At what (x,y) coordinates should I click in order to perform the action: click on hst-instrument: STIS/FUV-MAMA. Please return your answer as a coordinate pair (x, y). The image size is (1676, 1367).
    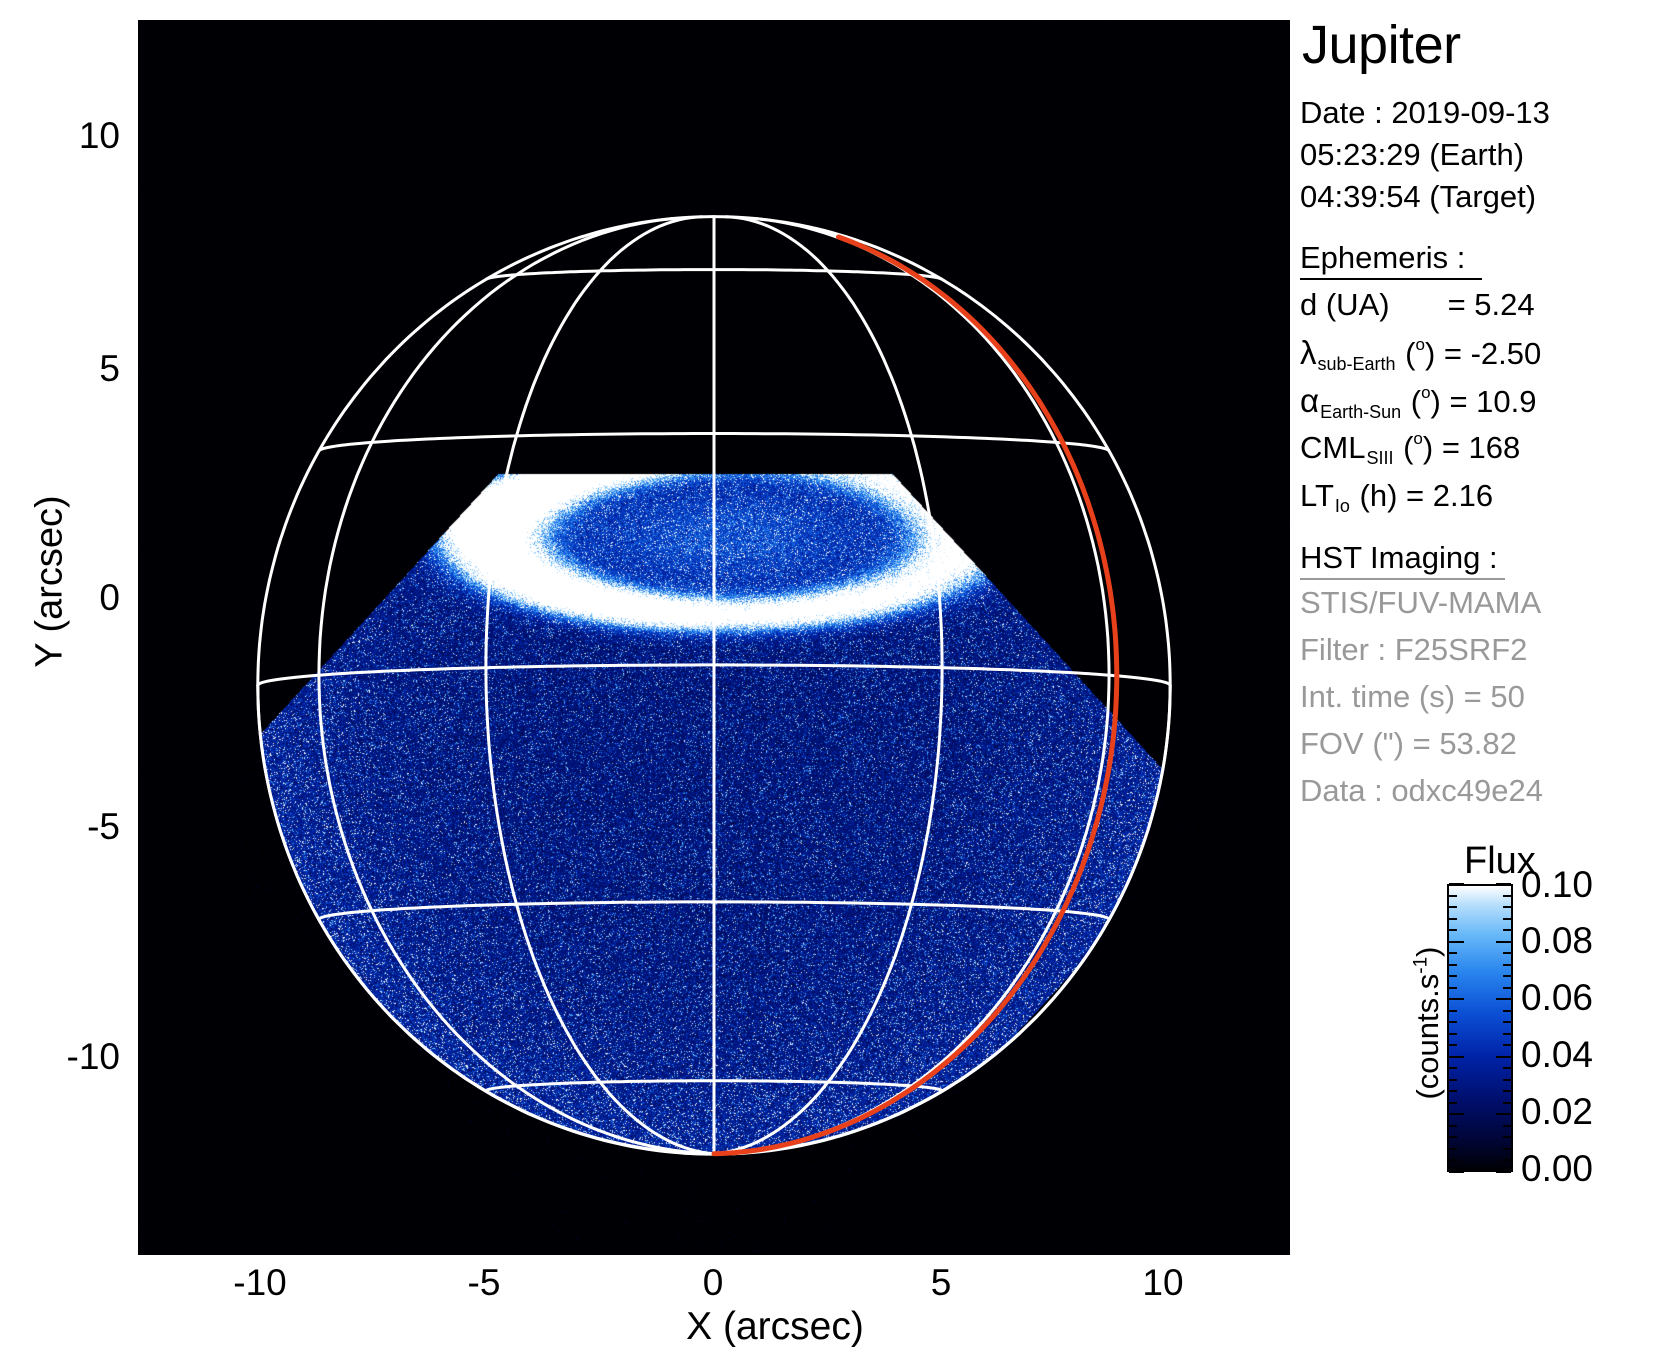
    Looking at the image, I should click on (1421, 602).